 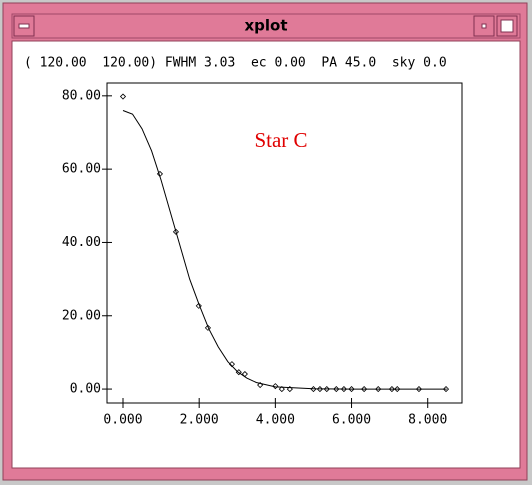 I want to click on annotation: Star C, so click(x=280, y=140).